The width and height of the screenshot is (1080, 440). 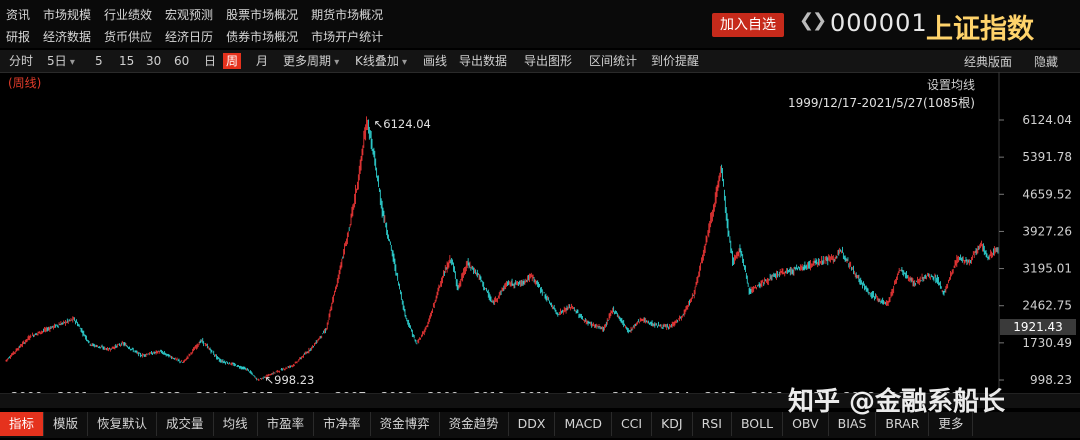 What do you see at coordinates (351, 391) in the screenshot?
I see `x-tick-label: 2007` at bounding box center [351, 391].